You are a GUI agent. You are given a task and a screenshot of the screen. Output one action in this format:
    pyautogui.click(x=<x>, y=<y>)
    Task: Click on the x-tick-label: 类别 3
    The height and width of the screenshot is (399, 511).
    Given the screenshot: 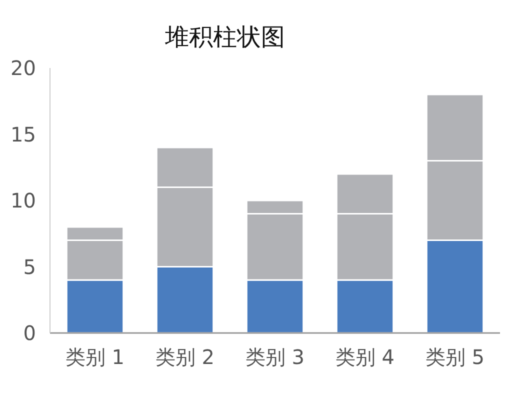 What is the action you would take?
    pyautogui.click(x=275, y=357)
    